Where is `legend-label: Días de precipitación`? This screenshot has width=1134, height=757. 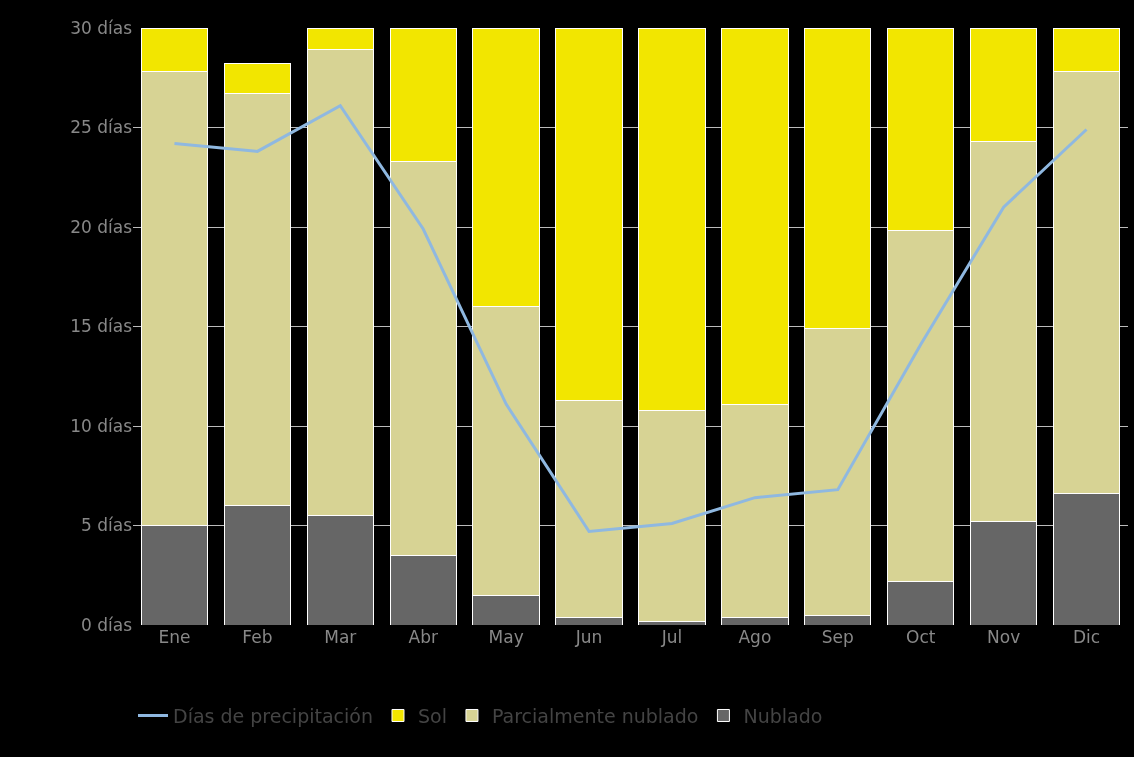
legend-label: Días de precipitación is located at coordinates (273, 715).